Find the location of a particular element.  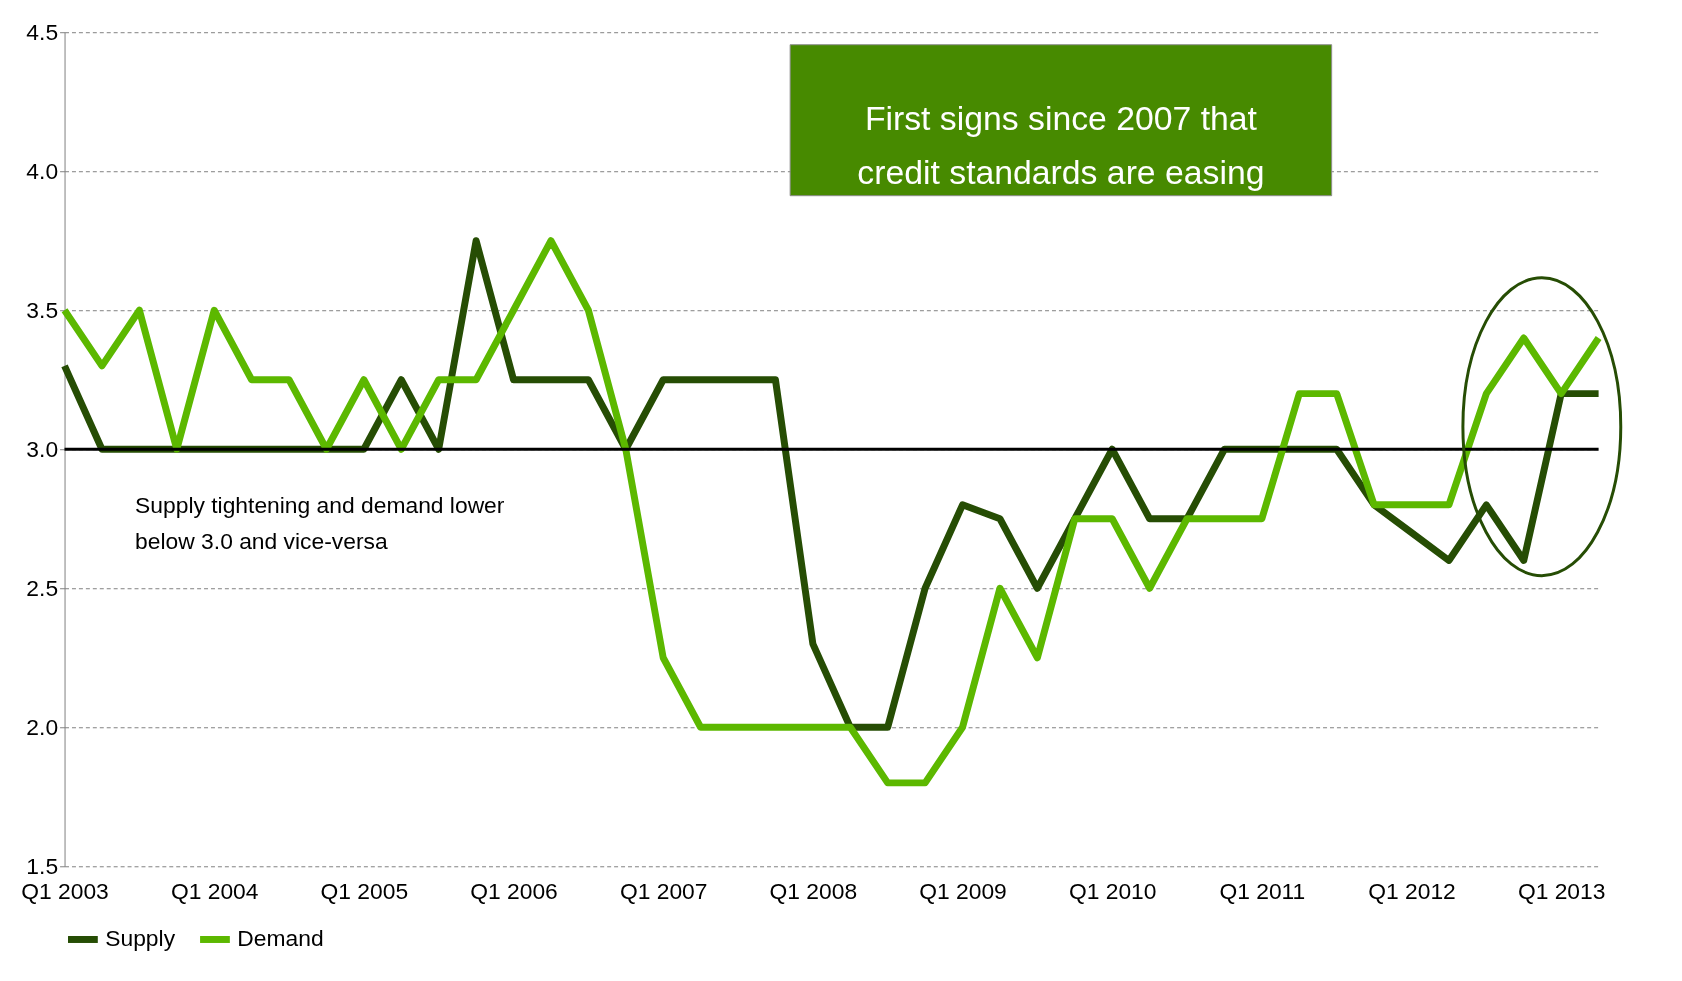

x-tick-label: Q1 2005 is located at coordinates (364, 890).